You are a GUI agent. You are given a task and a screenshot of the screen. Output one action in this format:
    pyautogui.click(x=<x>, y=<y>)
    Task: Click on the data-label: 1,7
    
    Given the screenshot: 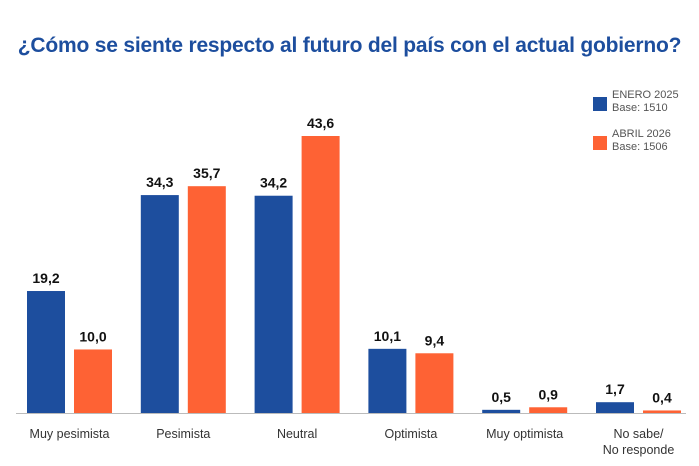 What is the action you would take?
    pyautogui.click(x=615, y=389)
    